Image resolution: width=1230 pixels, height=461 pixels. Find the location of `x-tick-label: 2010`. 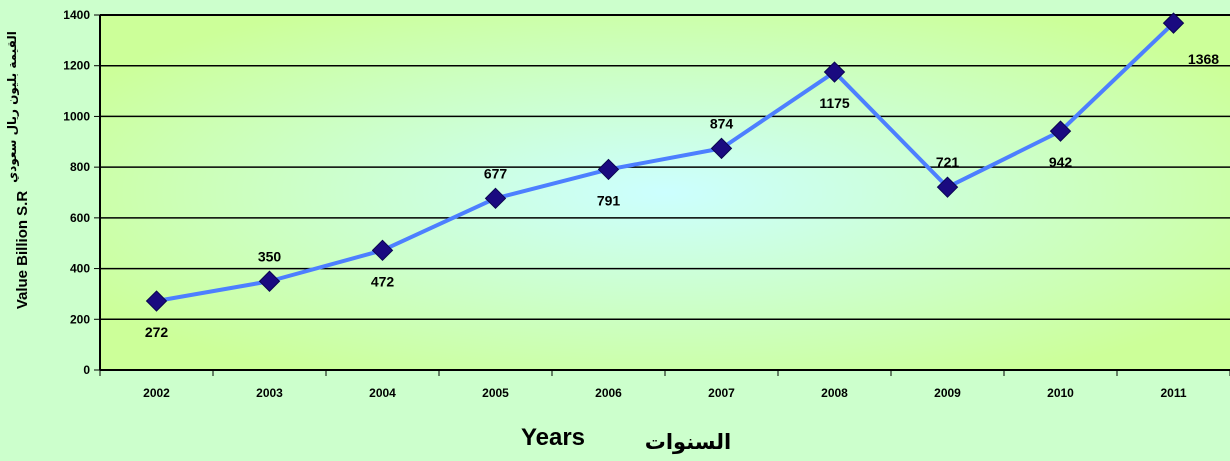

x-tick-label: 2010 is located at coordinates (1060, 393).